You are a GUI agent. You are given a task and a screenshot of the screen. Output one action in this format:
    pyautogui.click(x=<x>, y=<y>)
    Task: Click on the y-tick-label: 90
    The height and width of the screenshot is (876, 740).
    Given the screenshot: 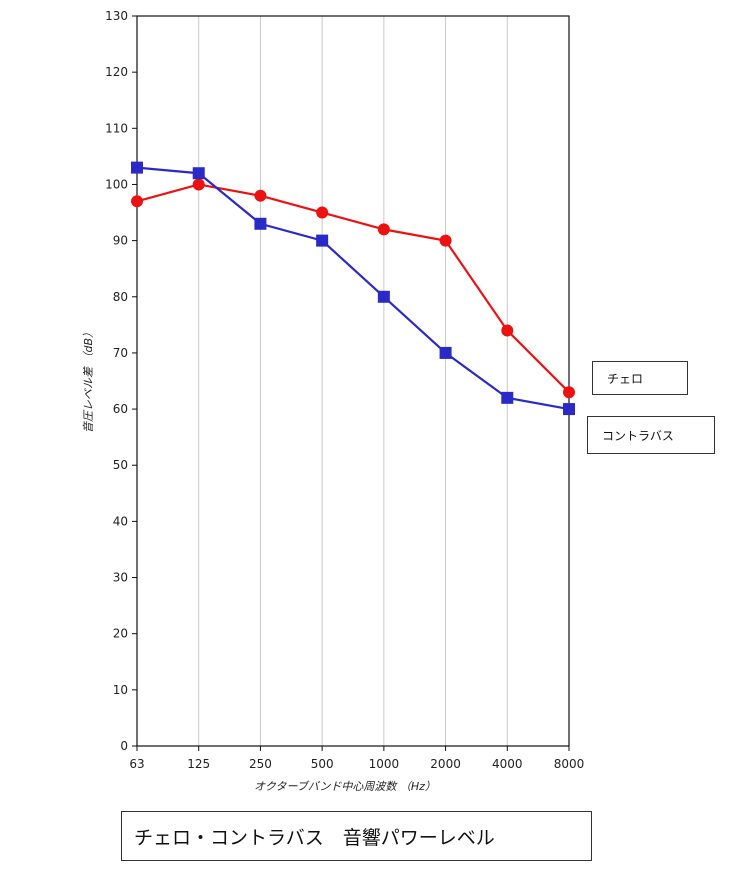 What is the action you would take?
    pyautogui.click(x=120, y=241)
    